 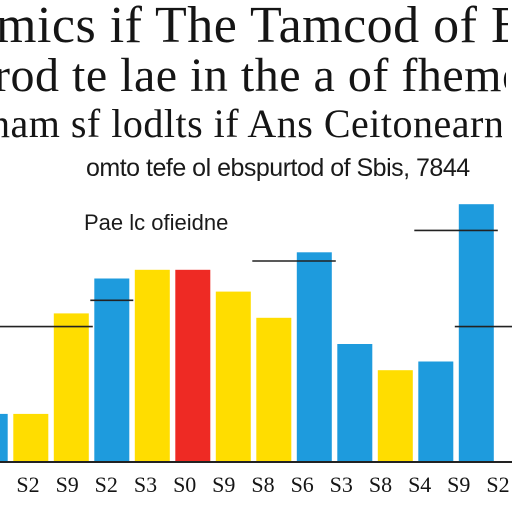 I want to click on x-tick-label-2: S2, so click(x=106, y=484).